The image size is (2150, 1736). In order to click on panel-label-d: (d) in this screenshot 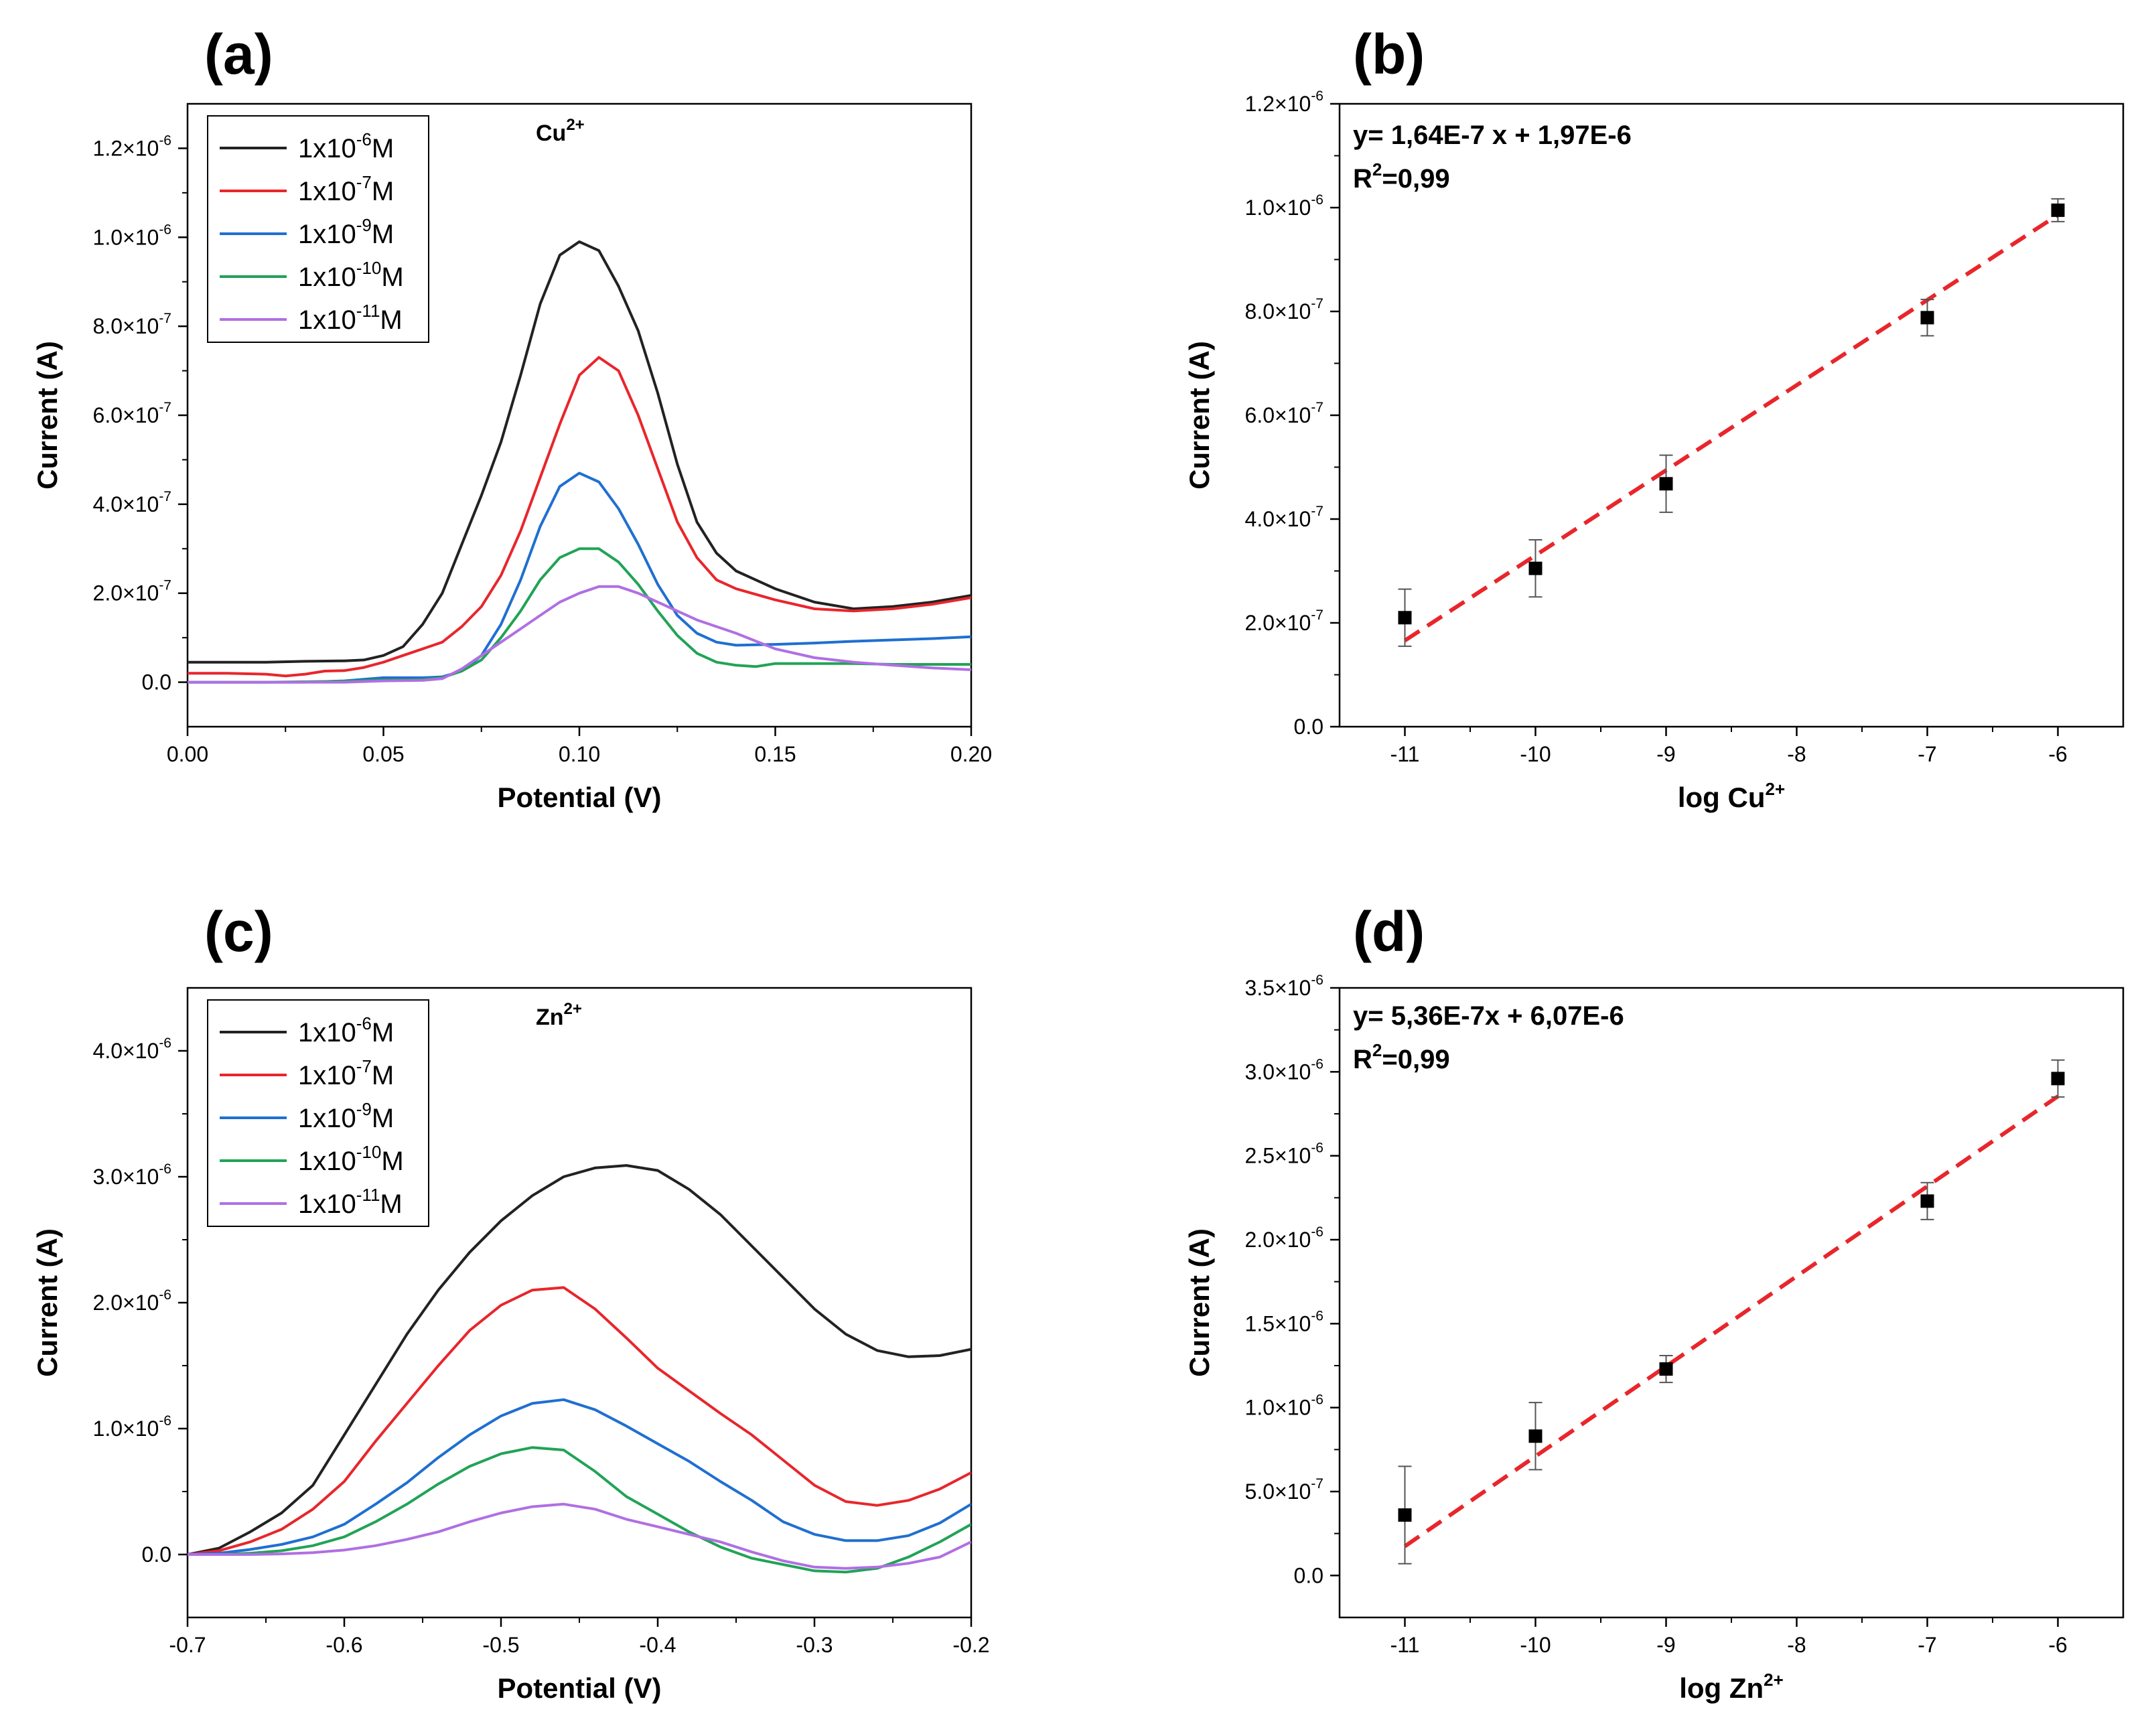, I will do `click(1389, 931)`.